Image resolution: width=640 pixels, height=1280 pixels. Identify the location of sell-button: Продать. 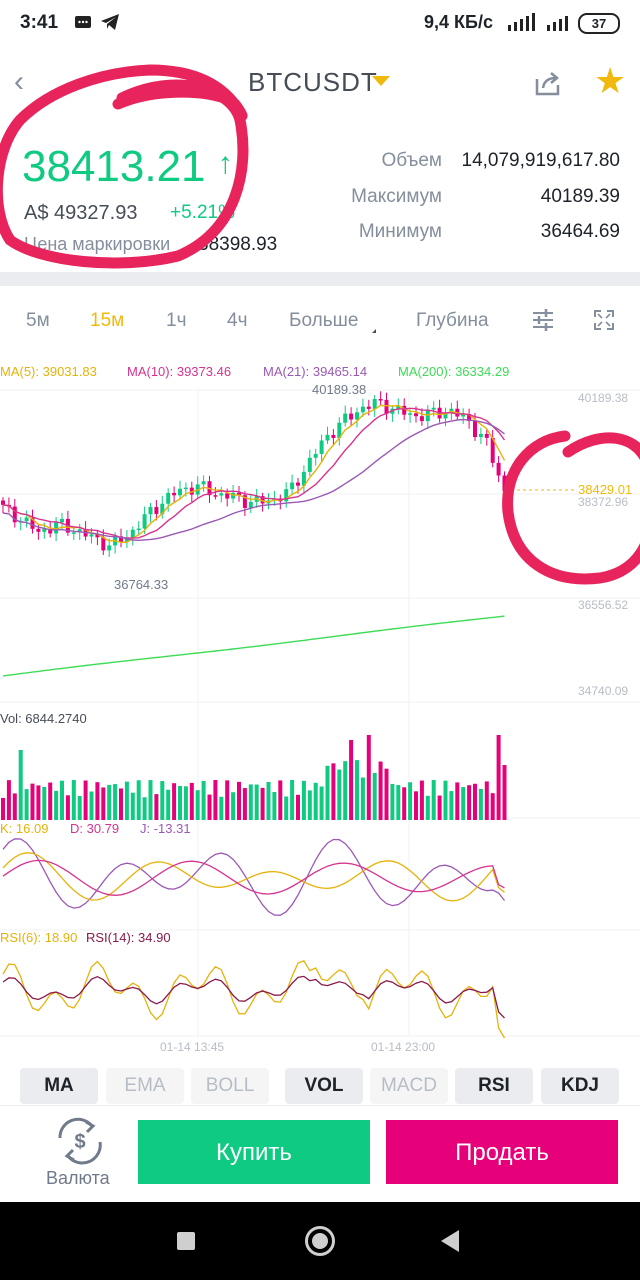
(502, 1152).